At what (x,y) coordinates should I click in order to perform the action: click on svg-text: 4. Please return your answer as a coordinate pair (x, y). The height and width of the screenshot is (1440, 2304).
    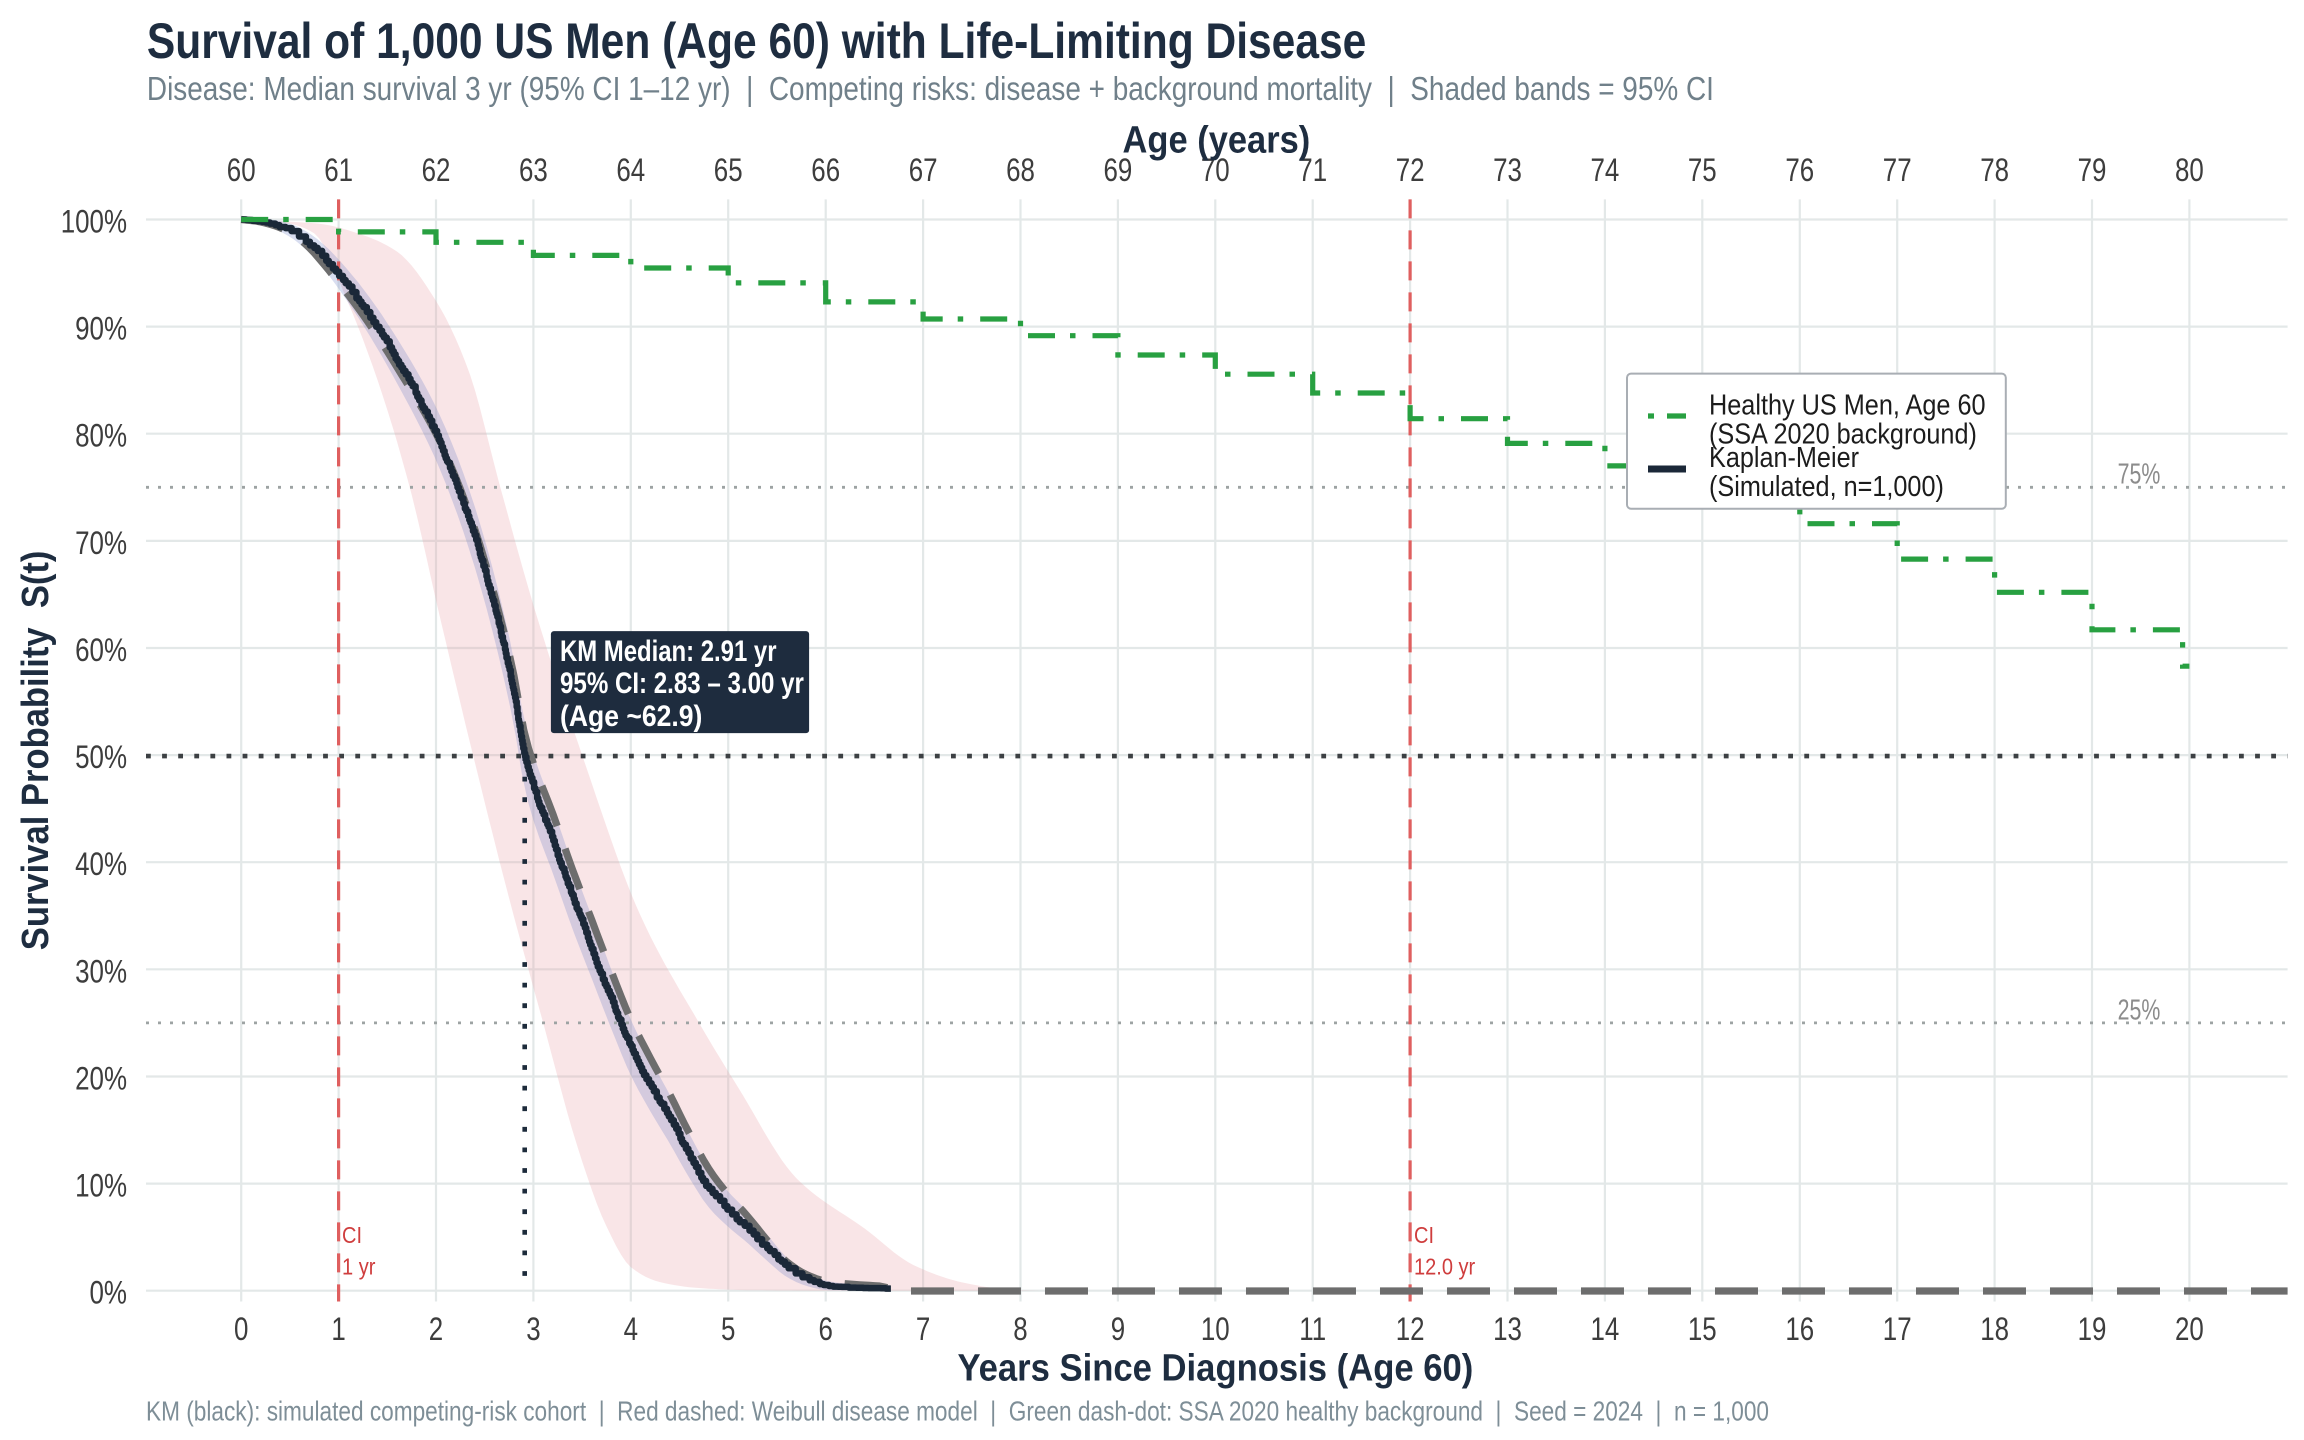
    Looking at the image, I should click on (631, 1329).